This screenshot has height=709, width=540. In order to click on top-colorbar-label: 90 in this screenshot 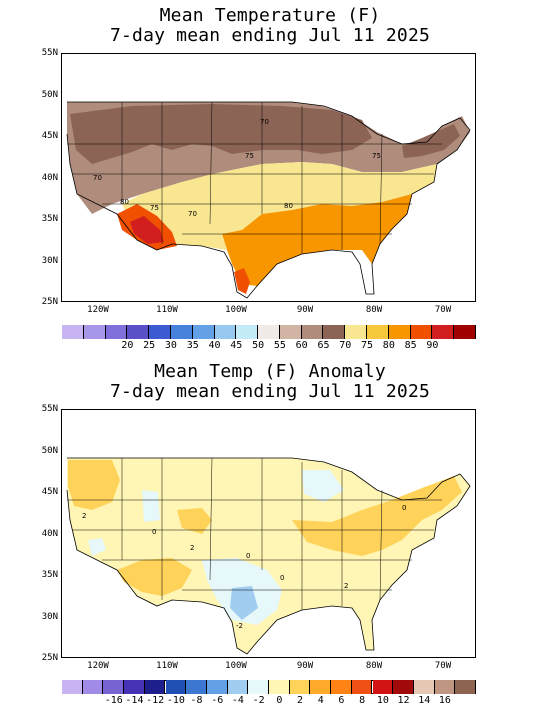, I will do `click(432, 345)`.